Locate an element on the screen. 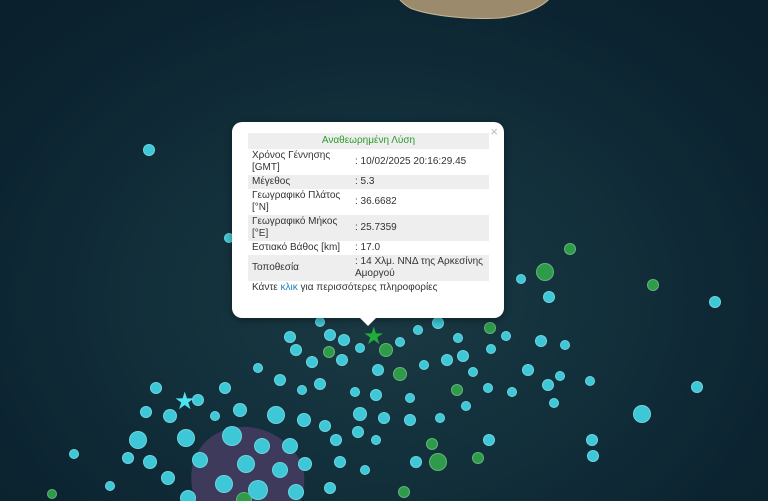 The image size is (768, 501). star-marker: ★ is located at coordinates (185, 401).